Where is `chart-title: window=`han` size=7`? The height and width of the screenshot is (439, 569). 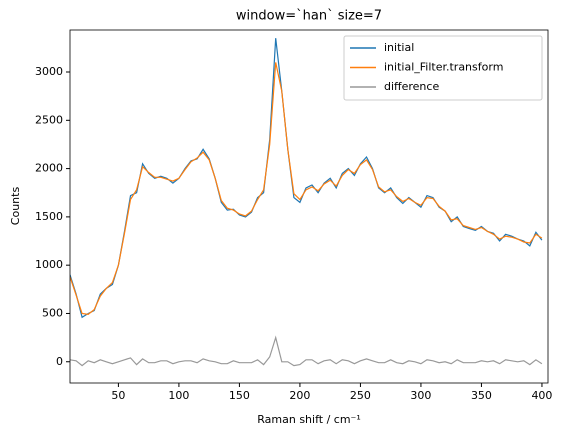 chart-title: window=`han` size=7 is located at coordinates (309, 16).